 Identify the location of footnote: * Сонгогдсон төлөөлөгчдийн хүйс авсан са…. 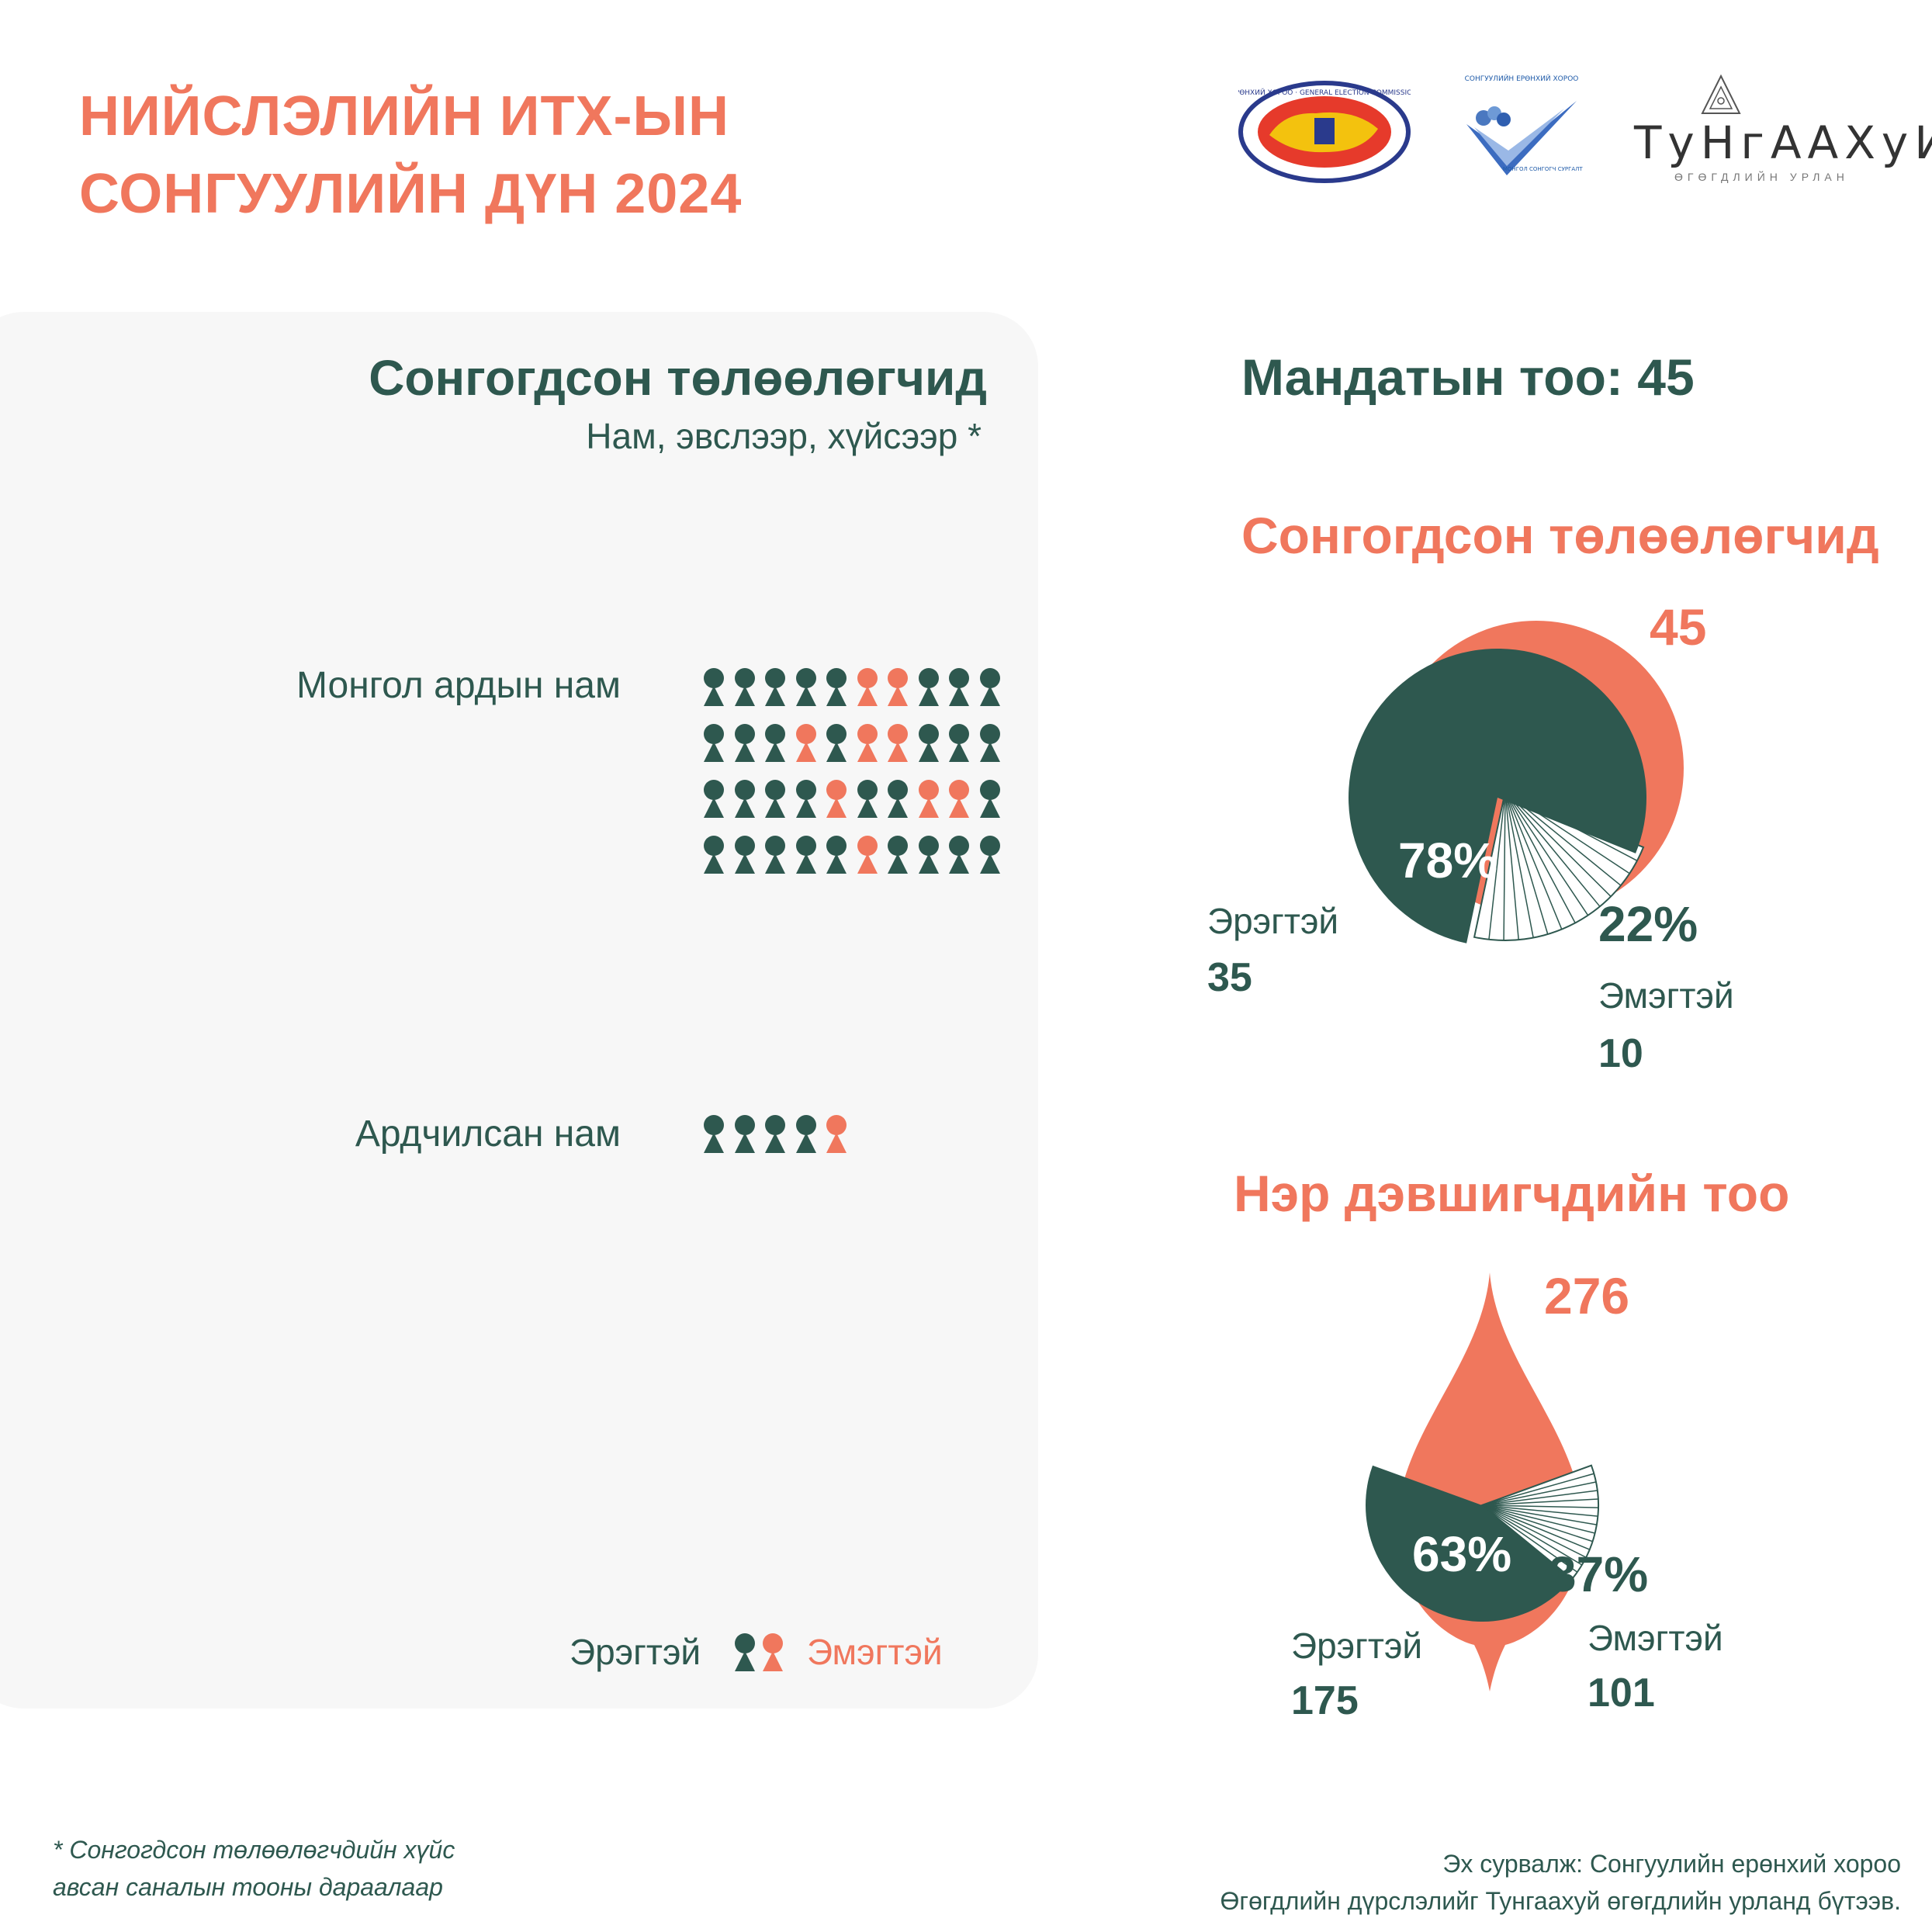
(254, 1868).